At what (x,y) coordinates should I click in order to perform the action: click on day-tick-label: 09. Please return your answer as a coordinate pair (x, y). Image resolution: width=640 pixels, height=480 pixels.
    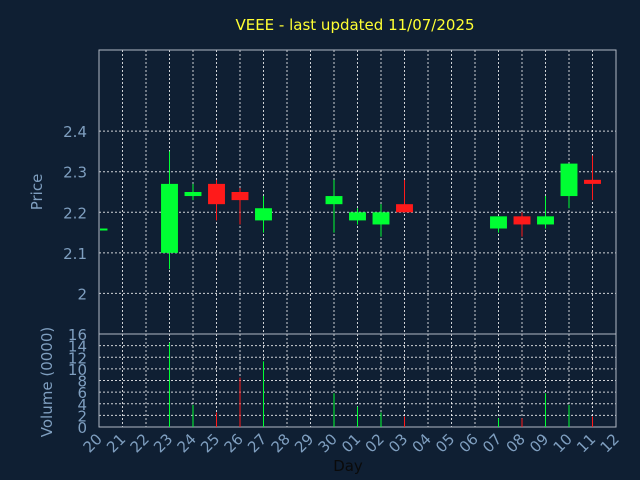
    Looking at the image, I should click on (539, 443).